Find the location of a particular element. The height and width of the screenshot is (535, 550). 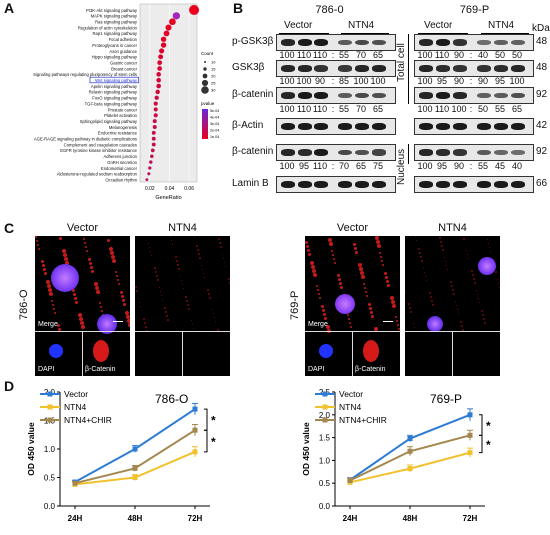

condition-vector-left: Vector is located at coordinates (298, 25).